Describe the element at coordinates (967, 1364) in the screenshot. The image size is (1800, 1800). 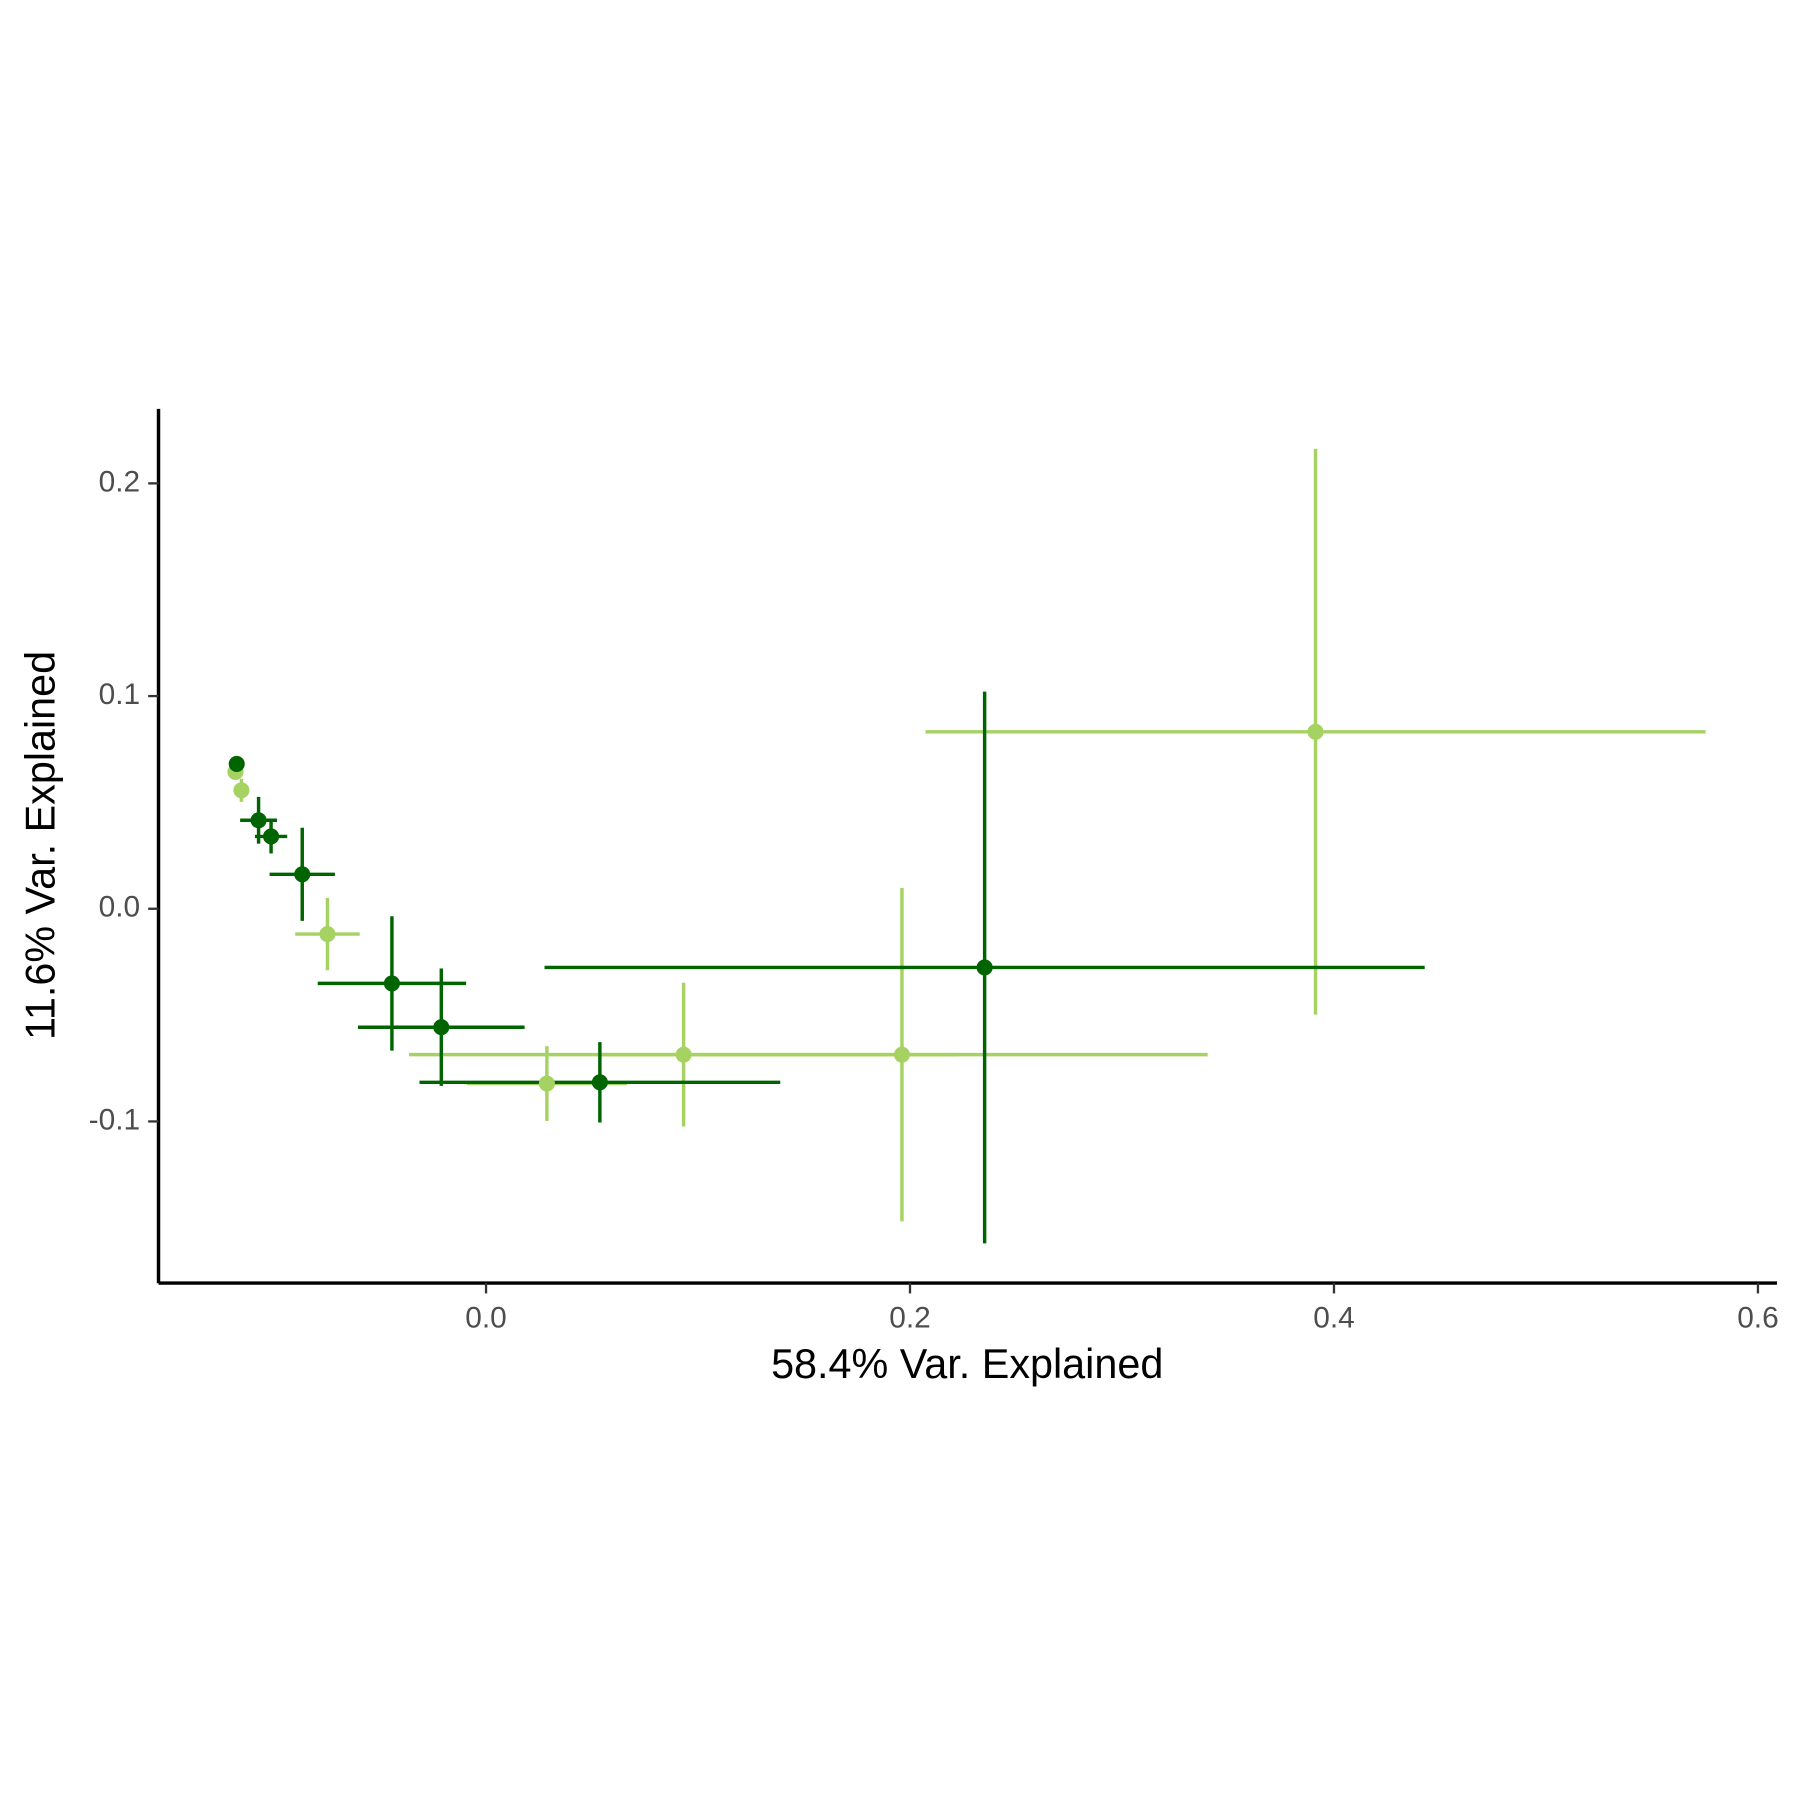
I see `x-axis-title: 58.4% Var. Explained` at that location.